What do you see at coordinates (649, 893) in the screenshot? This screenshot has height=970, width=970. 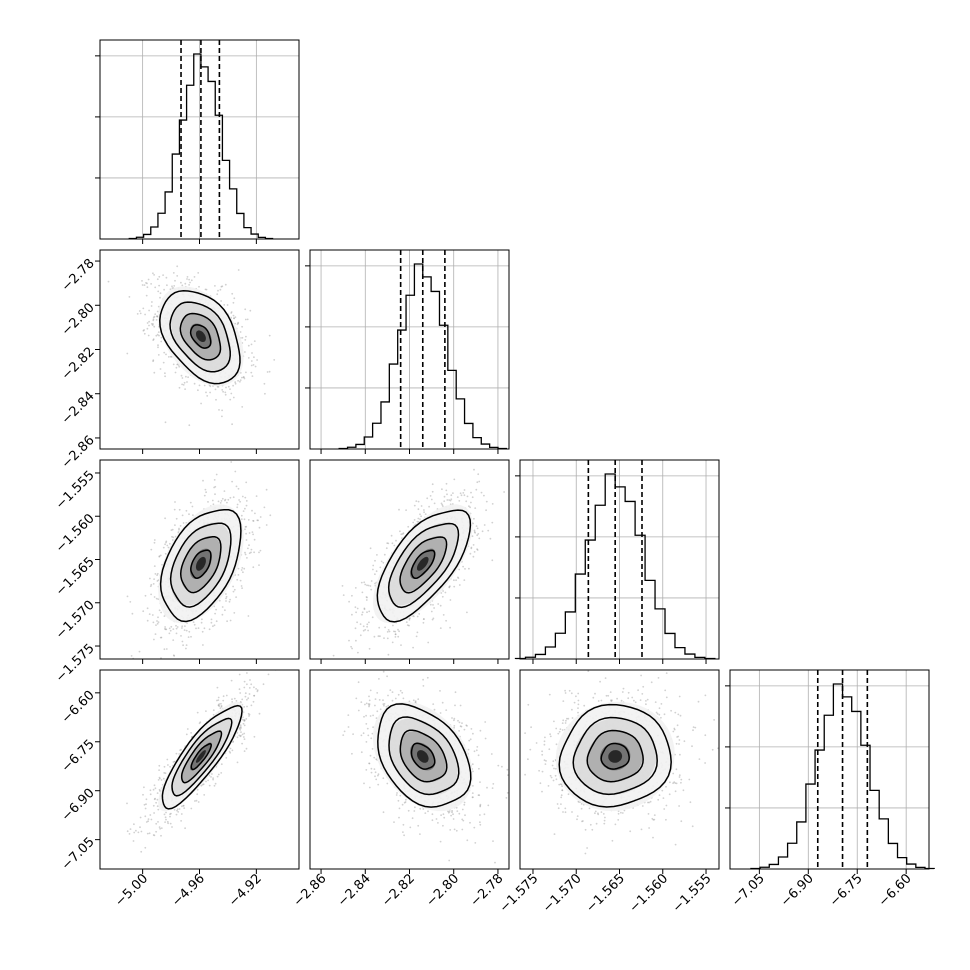 I see `xtick-label-2-3: −1.560` at bounding box center [649, 893].